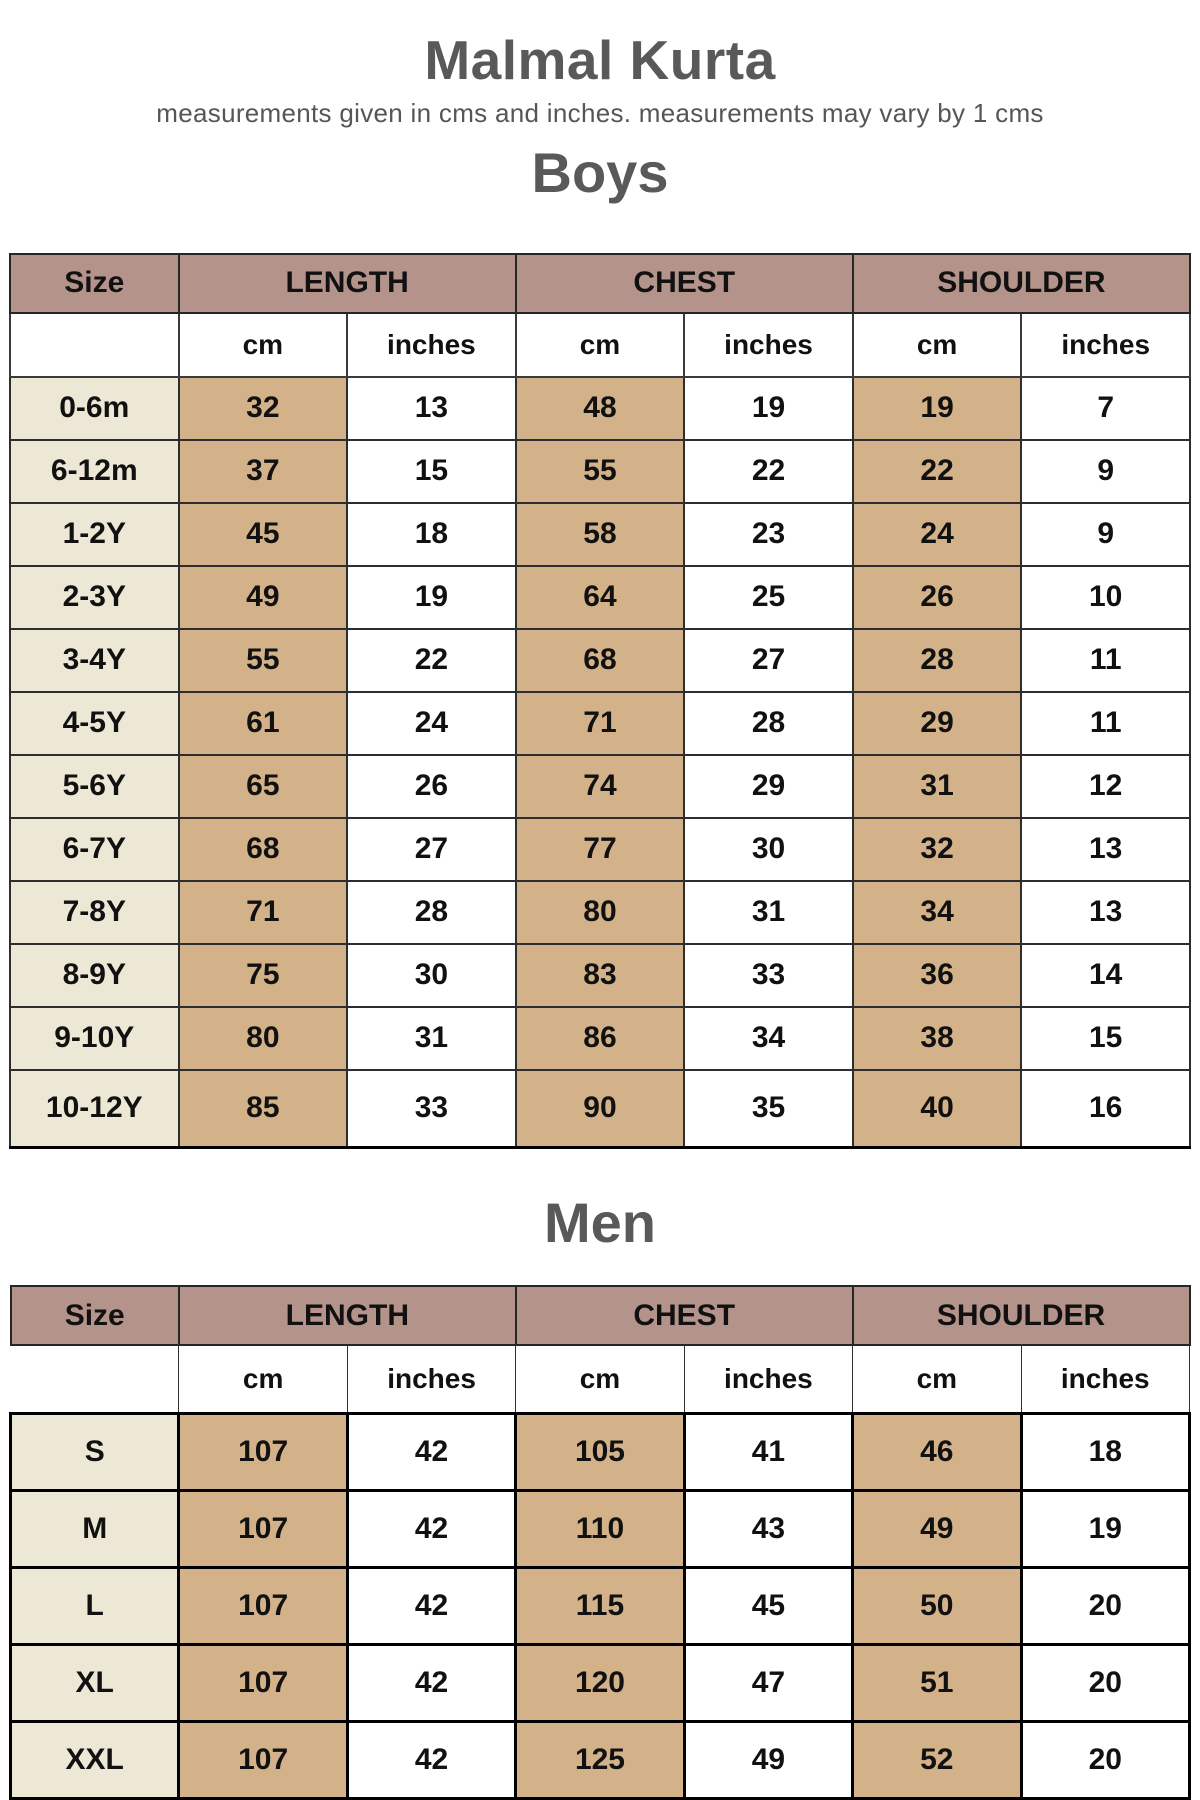  What do you see at coordinates (768, 723) in the screenshot?
I see `chest-inches-cell: 28` at bounding box center [768, 723].